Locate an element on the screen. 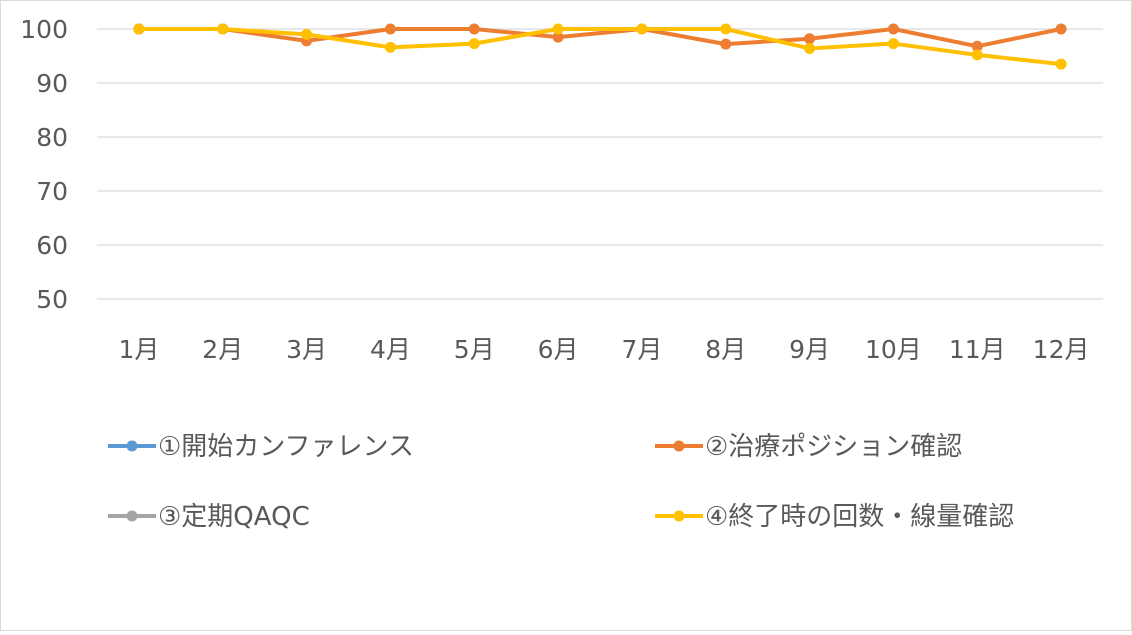 This screenshot has height=635, width=1132. x-tick-label: 4月 is located at coordinates (390, 349).